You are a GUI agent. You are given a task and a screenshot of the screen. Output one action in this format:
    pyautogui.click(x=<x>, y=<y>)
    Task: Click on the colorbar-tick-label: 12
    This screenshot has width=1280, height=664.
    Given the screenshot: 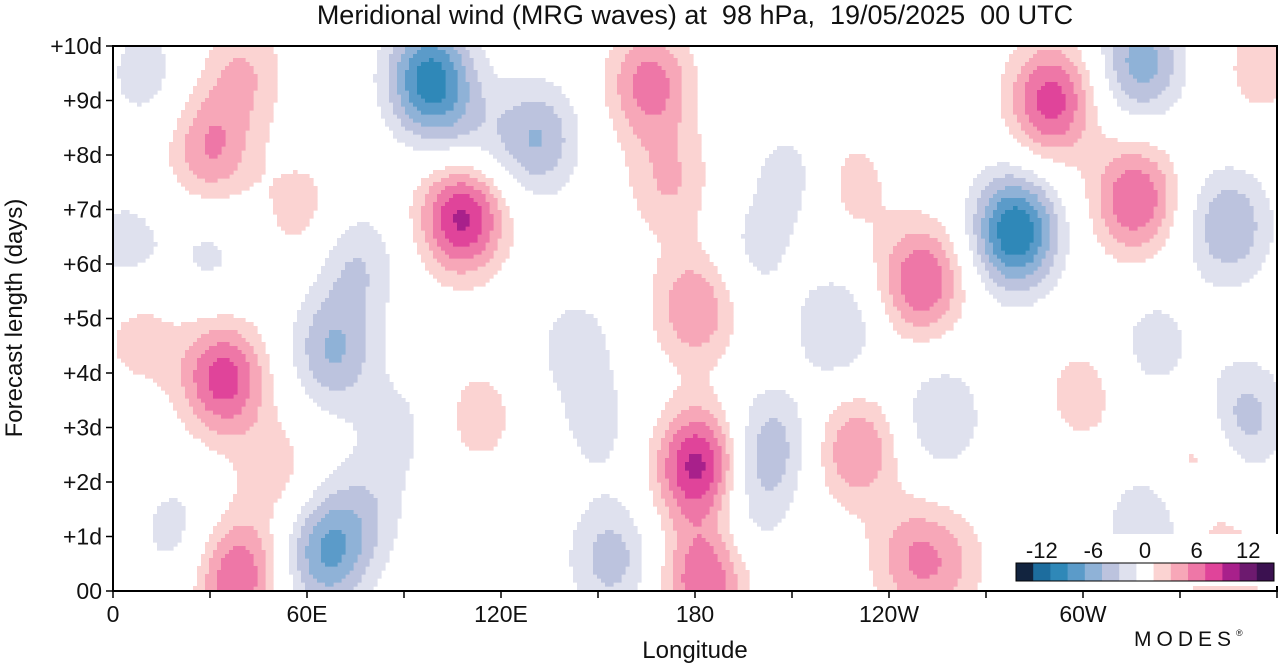 What is the action you would take?
    pyautogui.click(x=1248, y=550)
    